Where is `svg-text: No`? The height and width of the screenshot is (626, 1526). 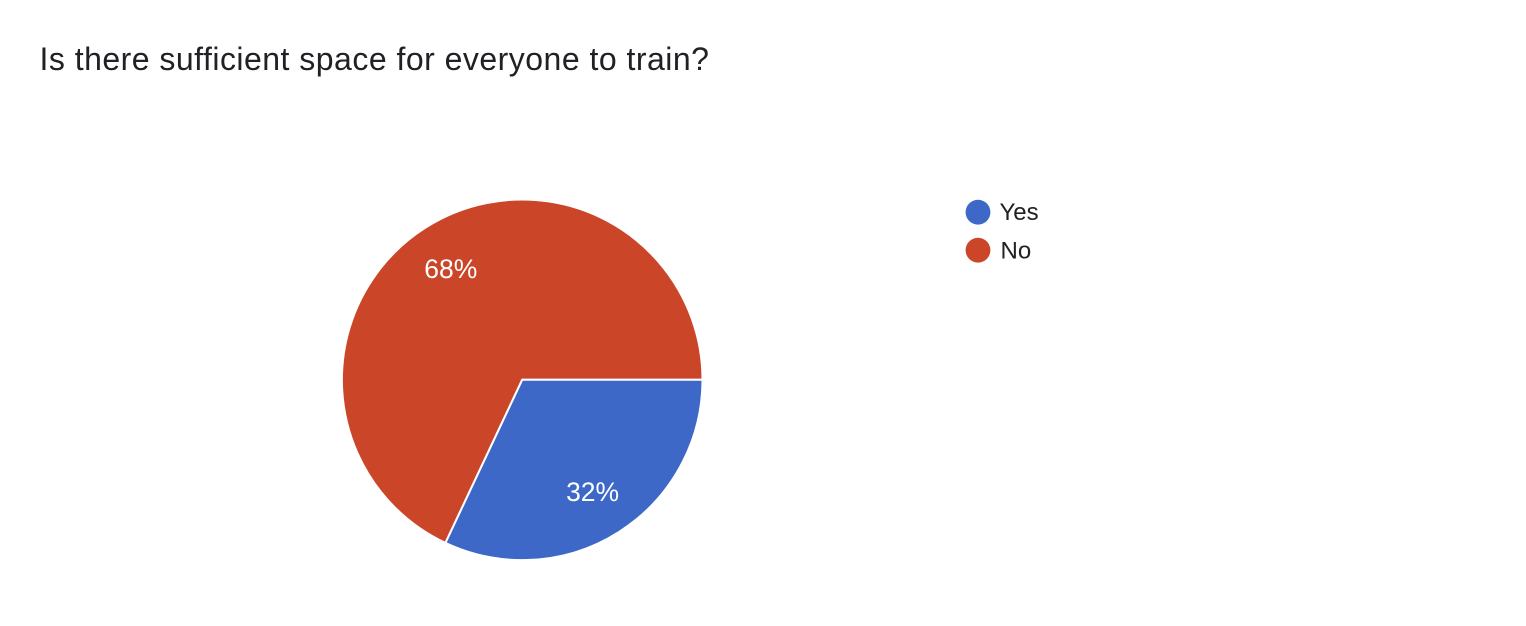
svg-text: No is located at coordinates (1016, 250).